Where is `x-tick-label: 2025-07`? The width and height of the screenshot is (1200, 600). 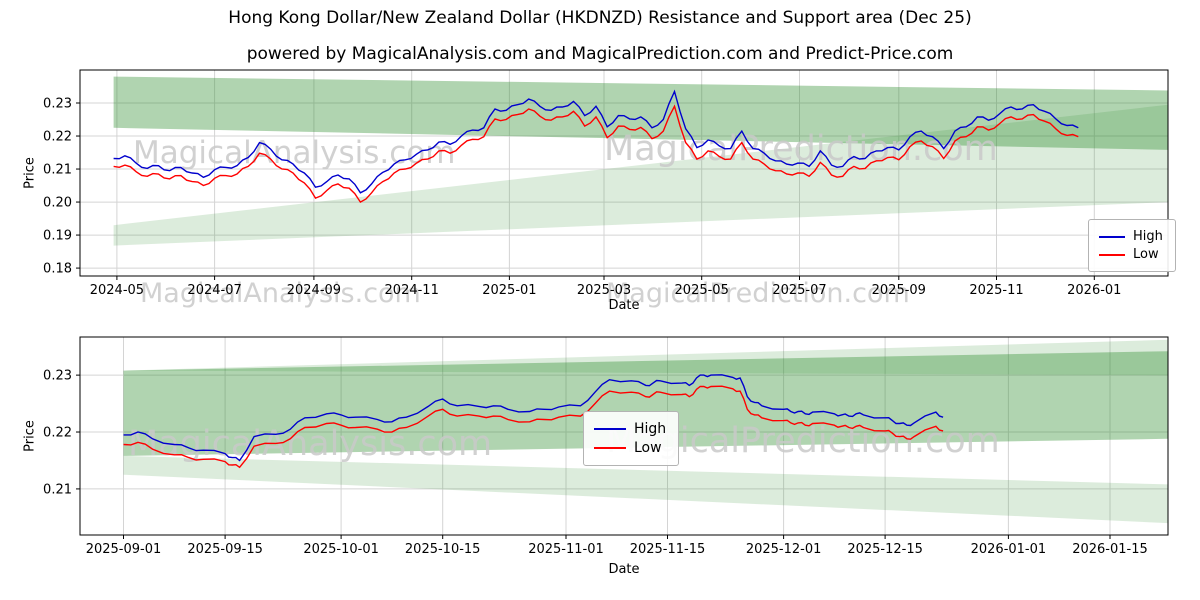 x-tick-label: 2025-07 is located at coordinates (799, 290).